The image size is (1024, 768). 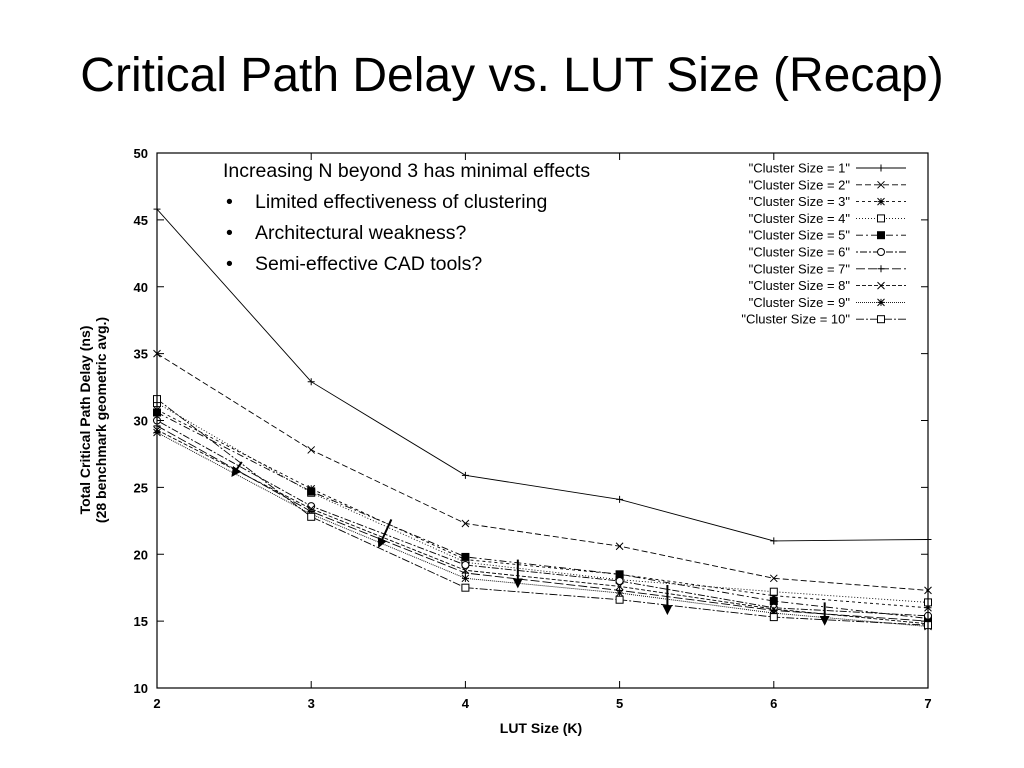 I want to click on legend-label-6: "Cluster Size = 6", so click(x=800, y=252).